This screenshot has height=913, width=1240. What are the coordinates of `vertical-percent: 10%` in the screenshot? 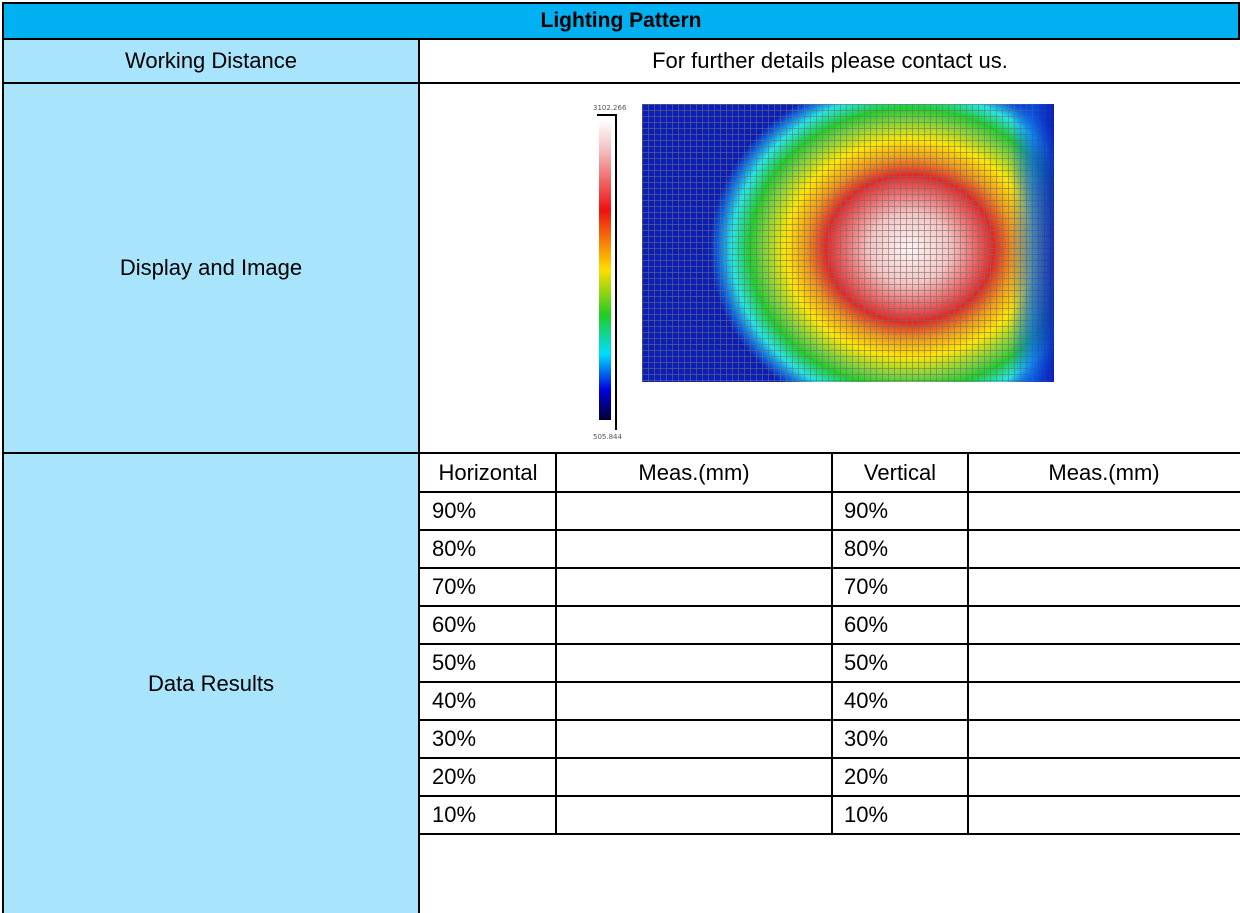 It's located at (866, 814).